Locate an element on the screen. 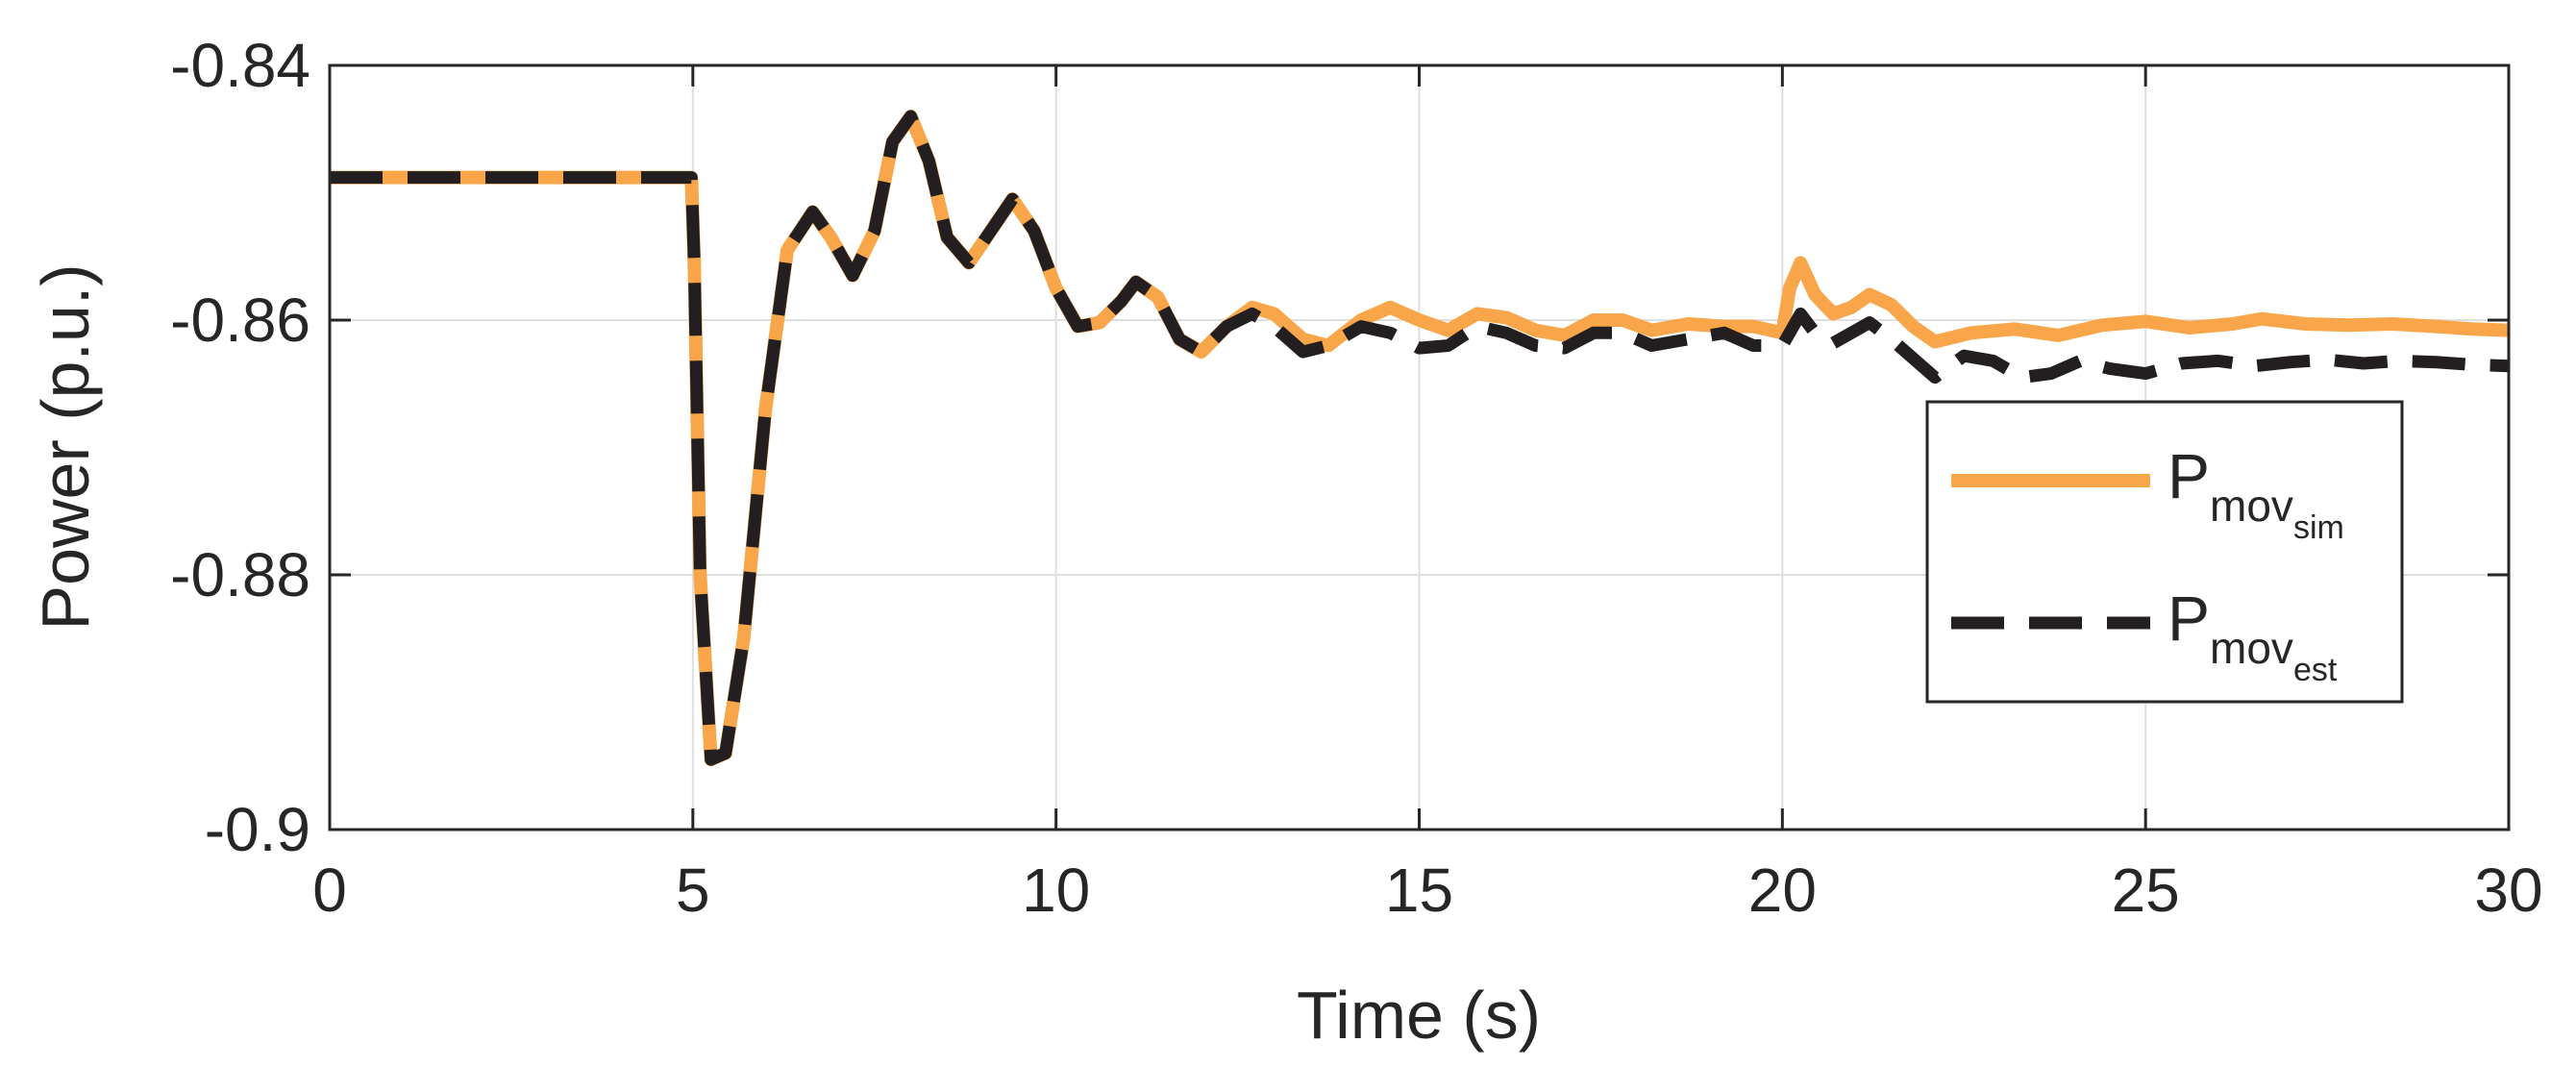  x-tick-label-3: 15 is located at coordinates (1419, 891).